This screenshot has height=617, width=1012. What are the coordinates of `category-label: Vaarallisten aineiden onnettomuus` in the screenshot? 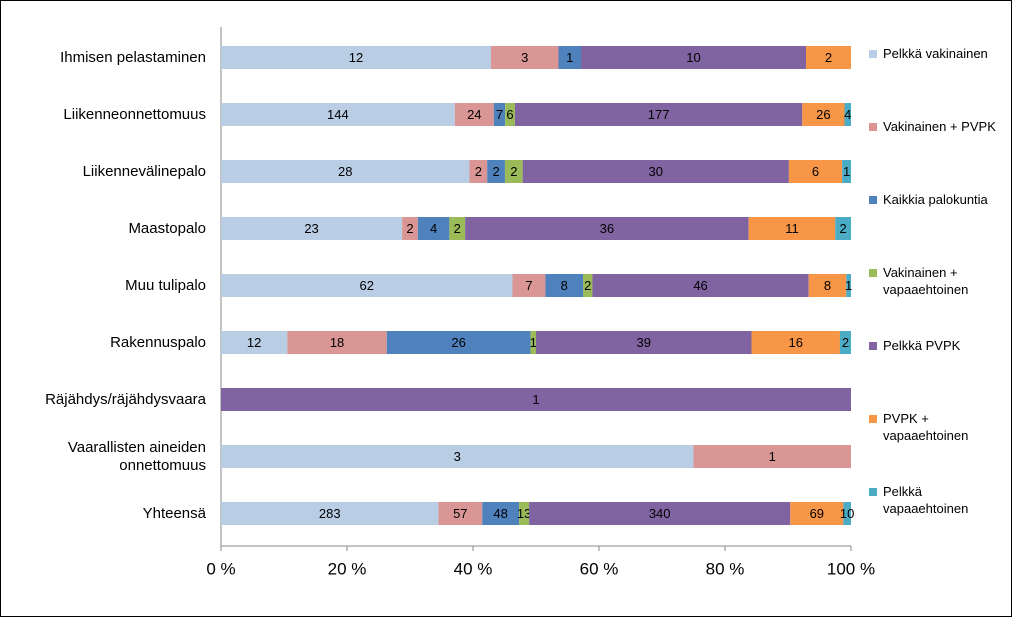 It's located at (136, 456).